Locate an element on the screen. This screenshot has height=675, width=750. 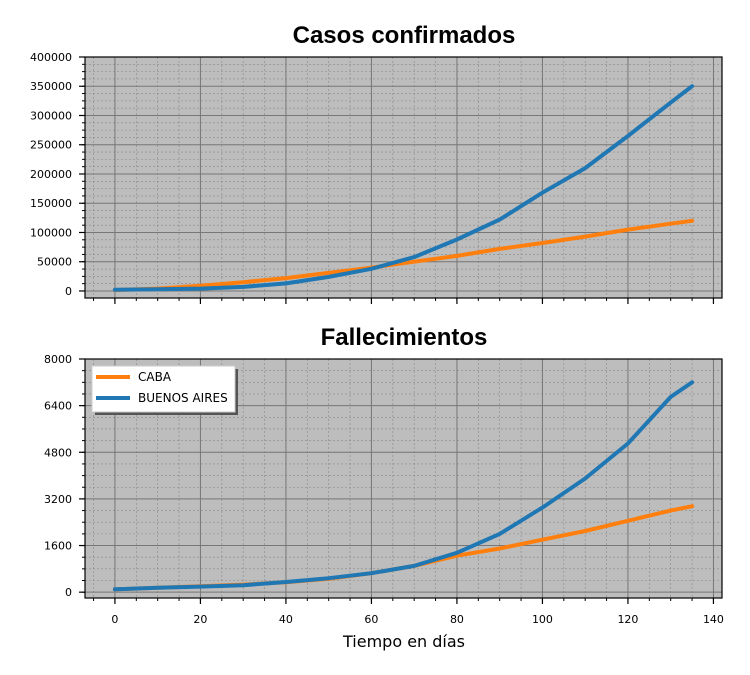
y-tick-label: 300000 is located at coordinates (51, 115).